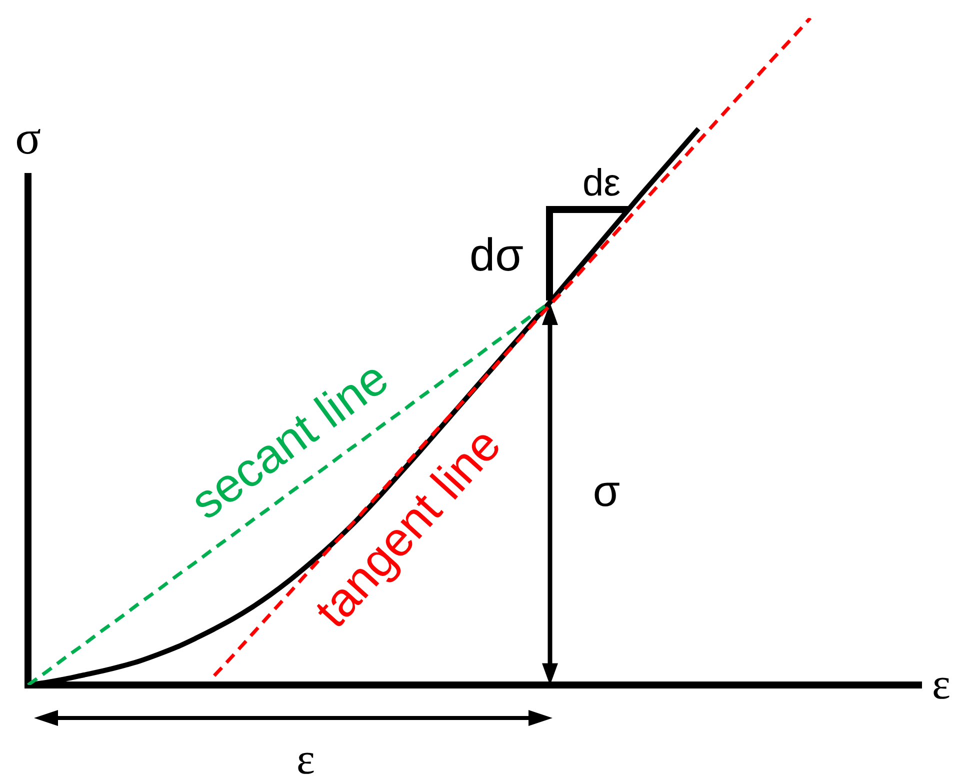 The image size is (961, 778). What do you see at coordinates (941, 684) in the screenshot?
I see `x-axis-title: ε` at bounding box center [941, 684].